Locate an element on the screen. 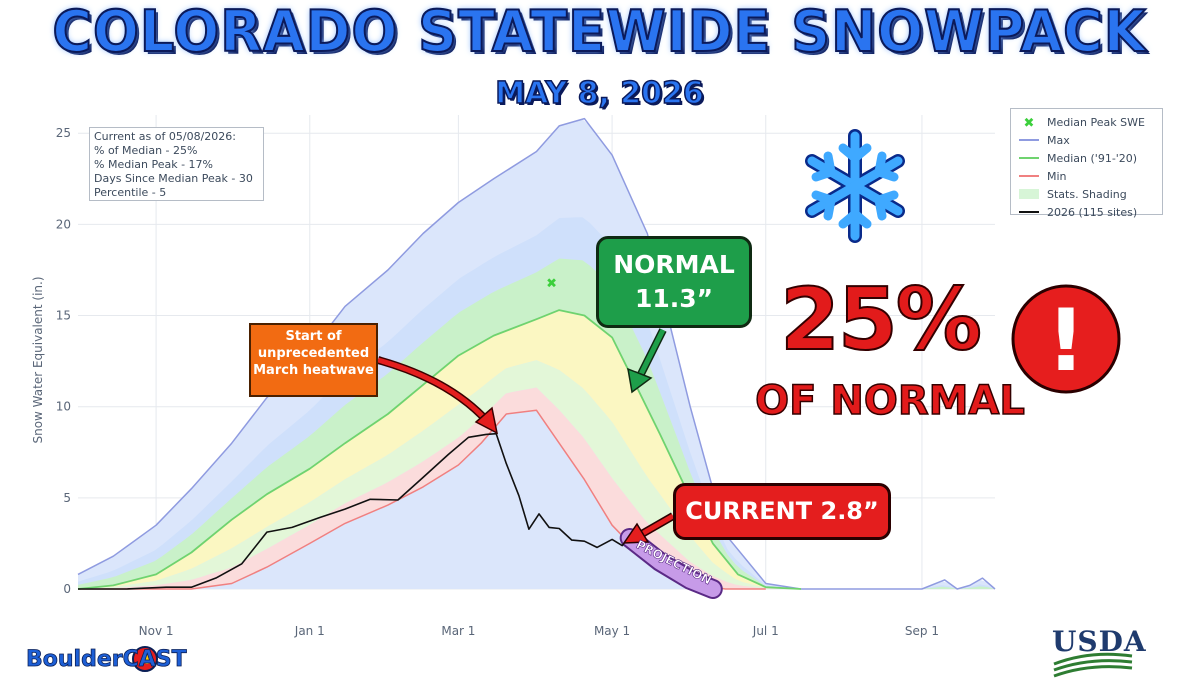 This screenshot has width=1199, height=684. current-2026-line is located at coordinates (354, 511).